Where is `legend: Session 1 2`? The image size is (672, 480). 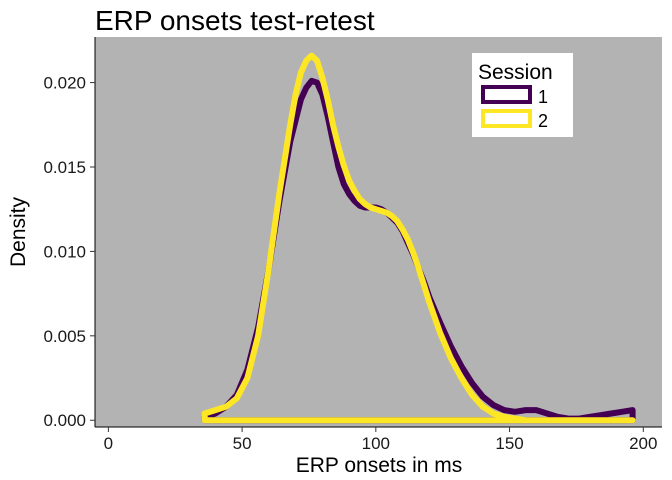 legend: Session 1 2 is located at coordinates (522, 95).